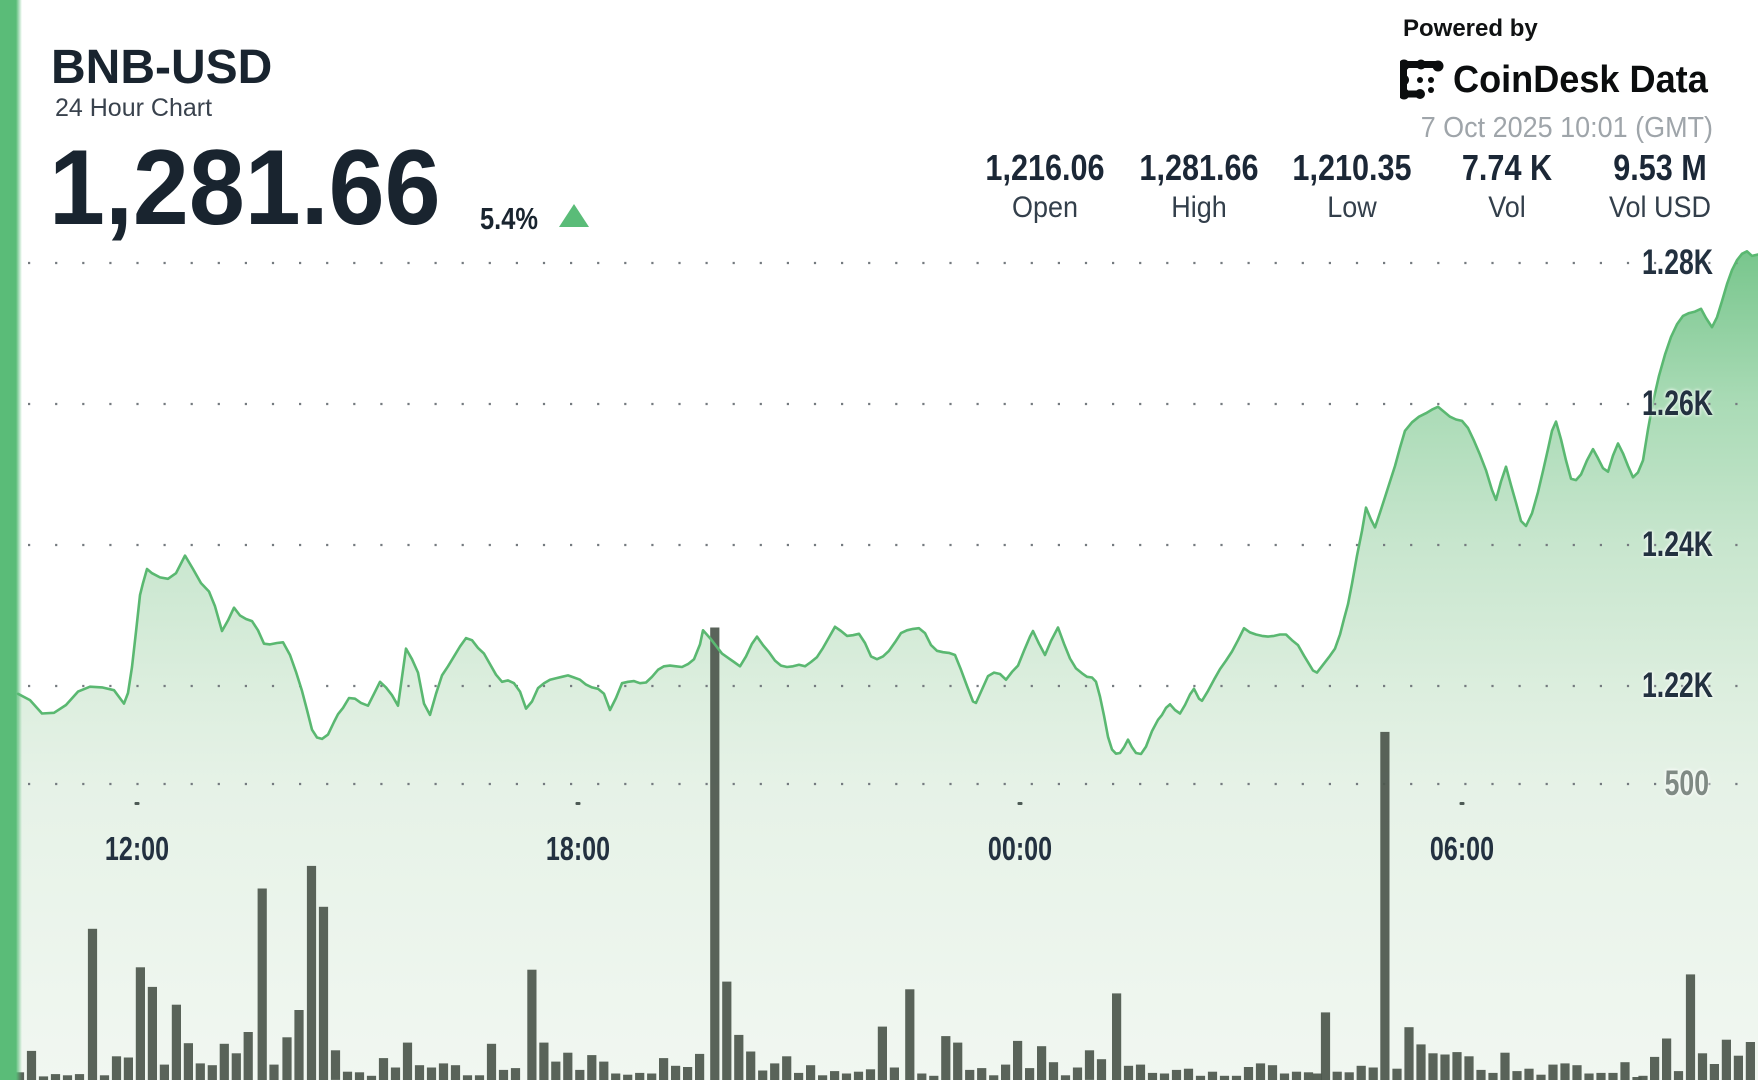 The height and width of the screenshot is (1080, 1758). What do you see at coordinates (1421, 79) in the screenshot?
I see `coindesk-logo-icon` at bounding box center [1421, 79].